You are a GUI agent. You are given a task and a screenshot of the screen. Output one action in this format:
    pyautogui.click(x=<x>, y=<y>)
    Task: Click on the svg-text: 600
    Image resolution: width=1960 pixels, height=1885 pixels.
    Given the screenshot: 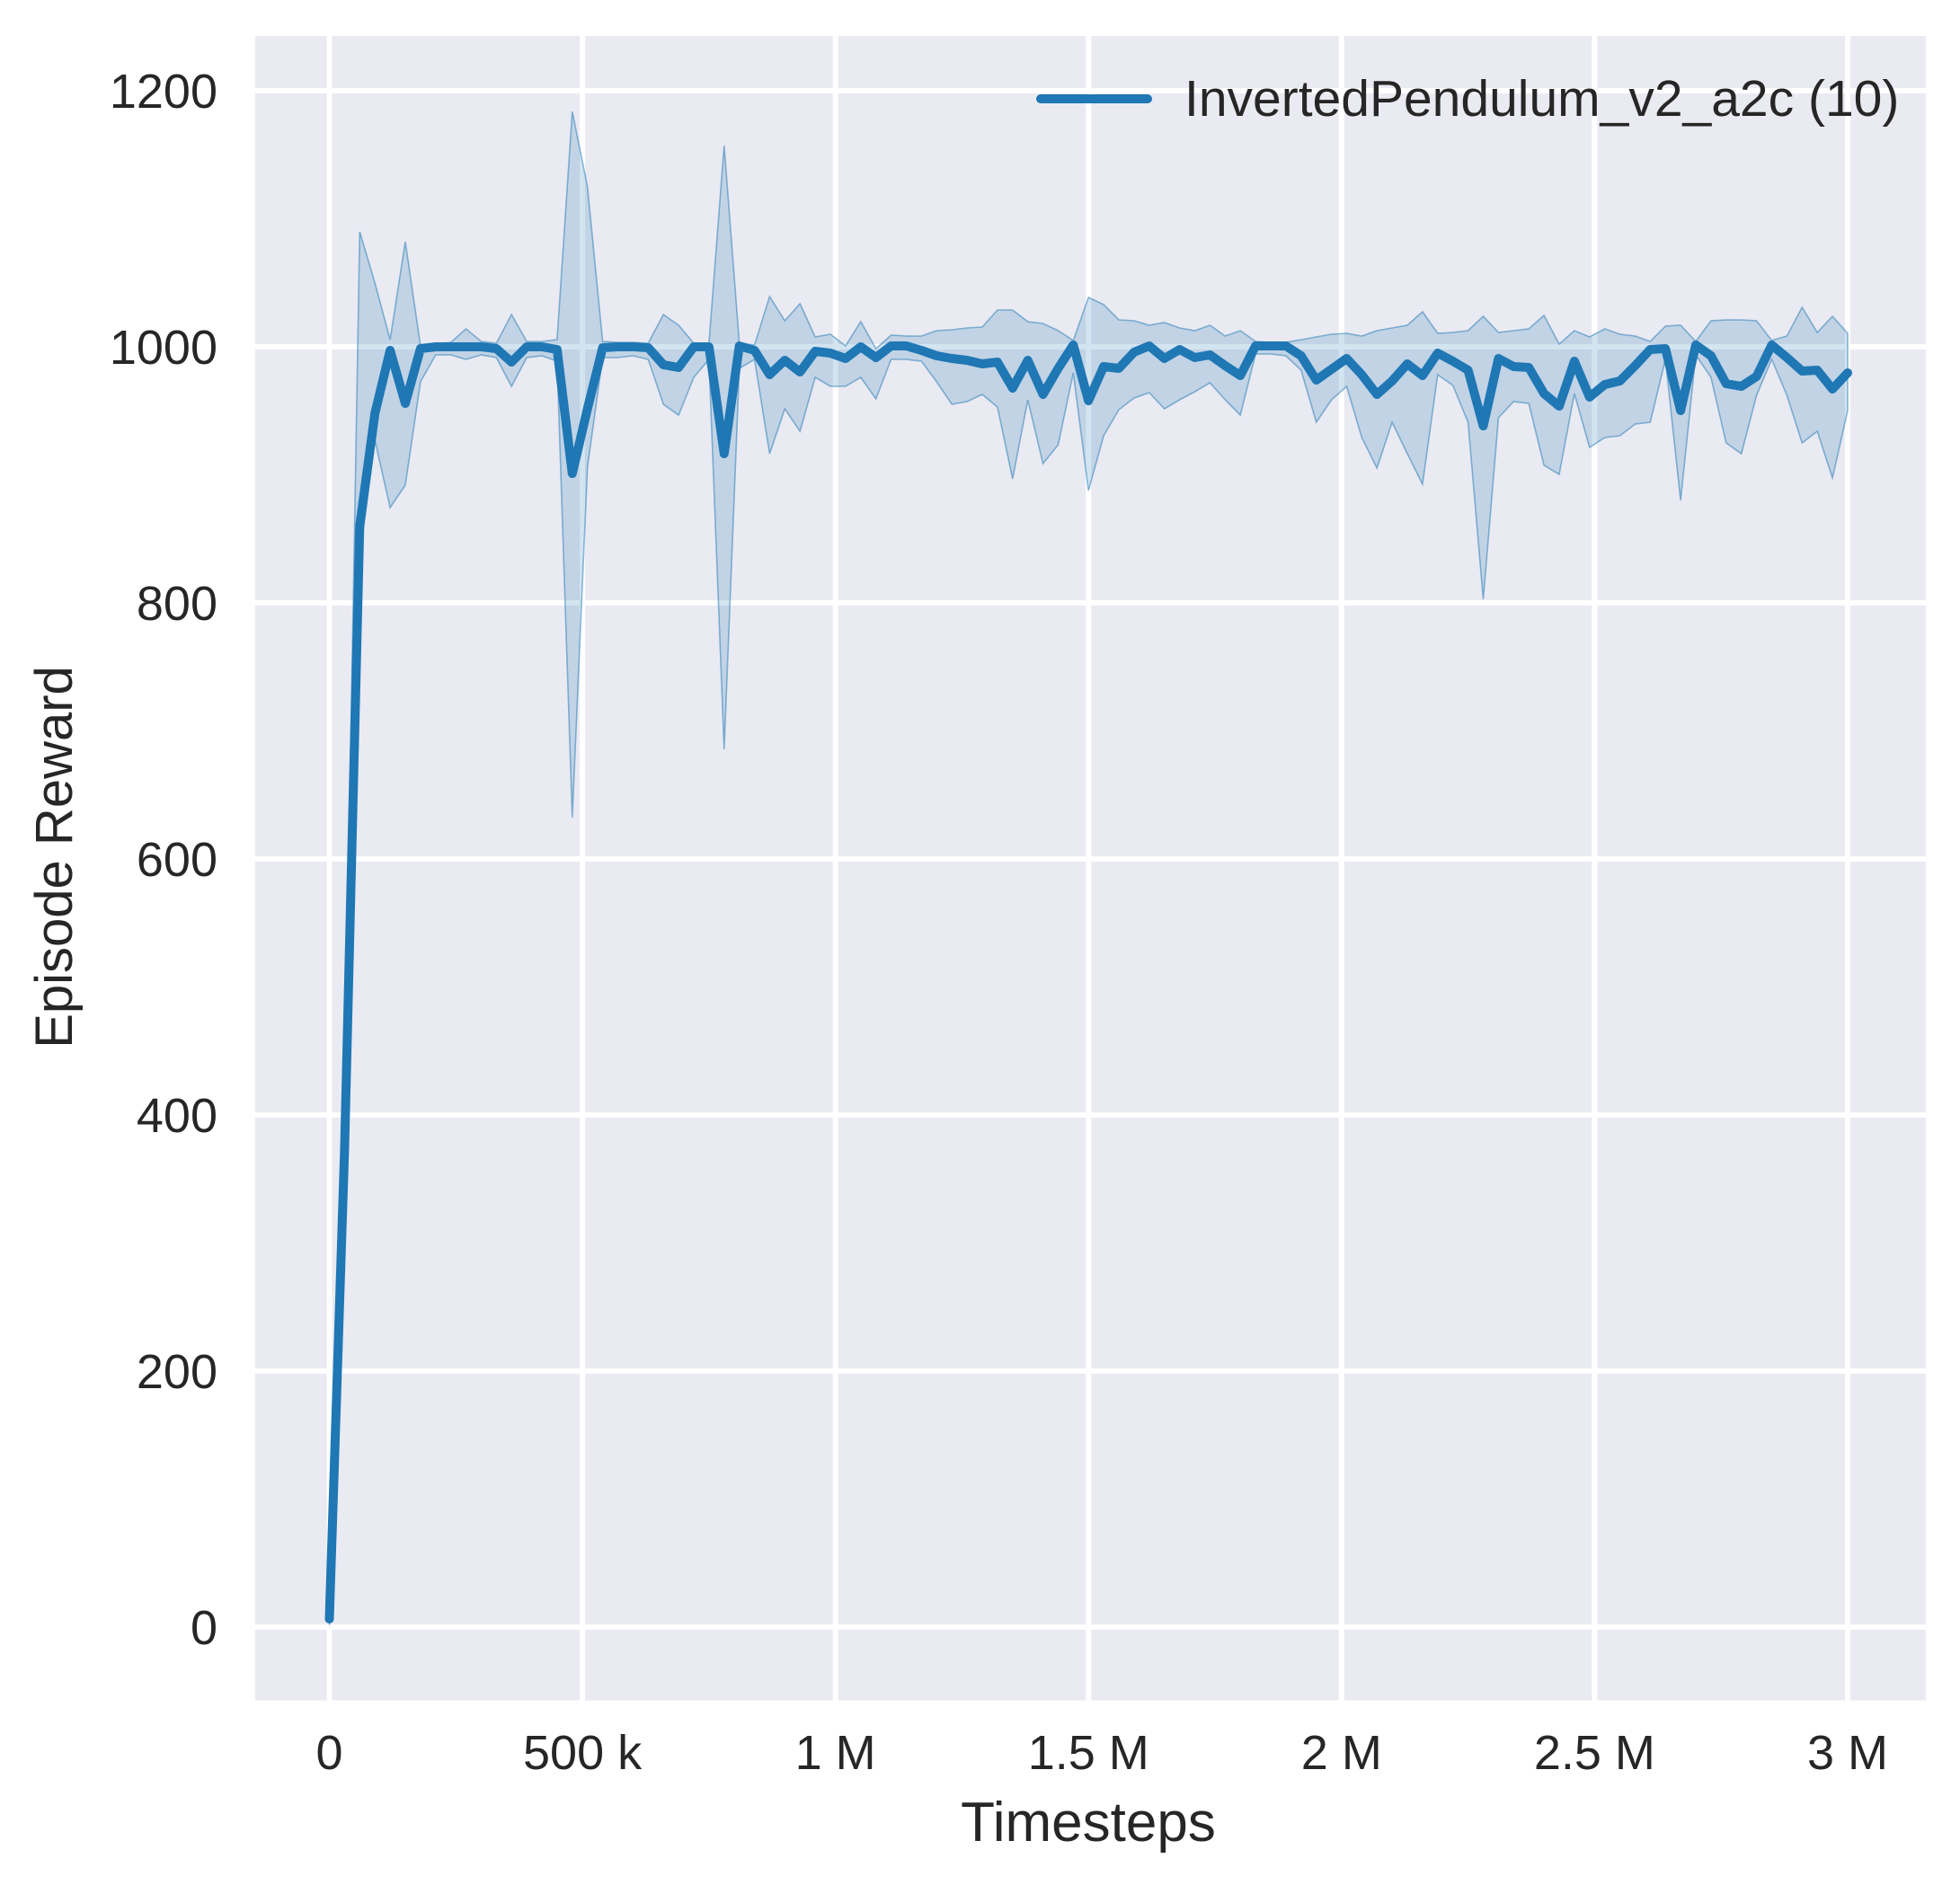 What is the action you would take?
    pyautogui.click(x=177, y=860)
    